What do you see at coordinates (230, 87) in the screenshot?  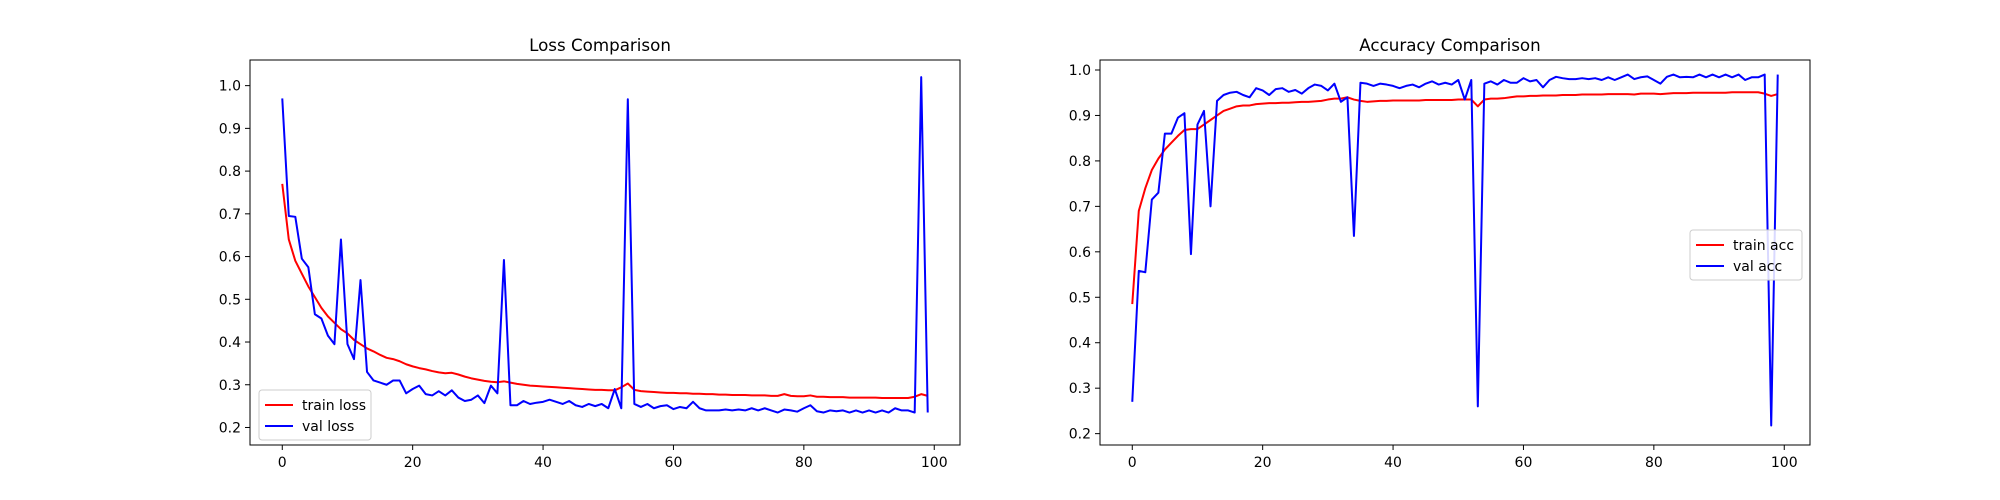 I see `loss-y-tick-label: 1.0` at bounding box center [230, 87].